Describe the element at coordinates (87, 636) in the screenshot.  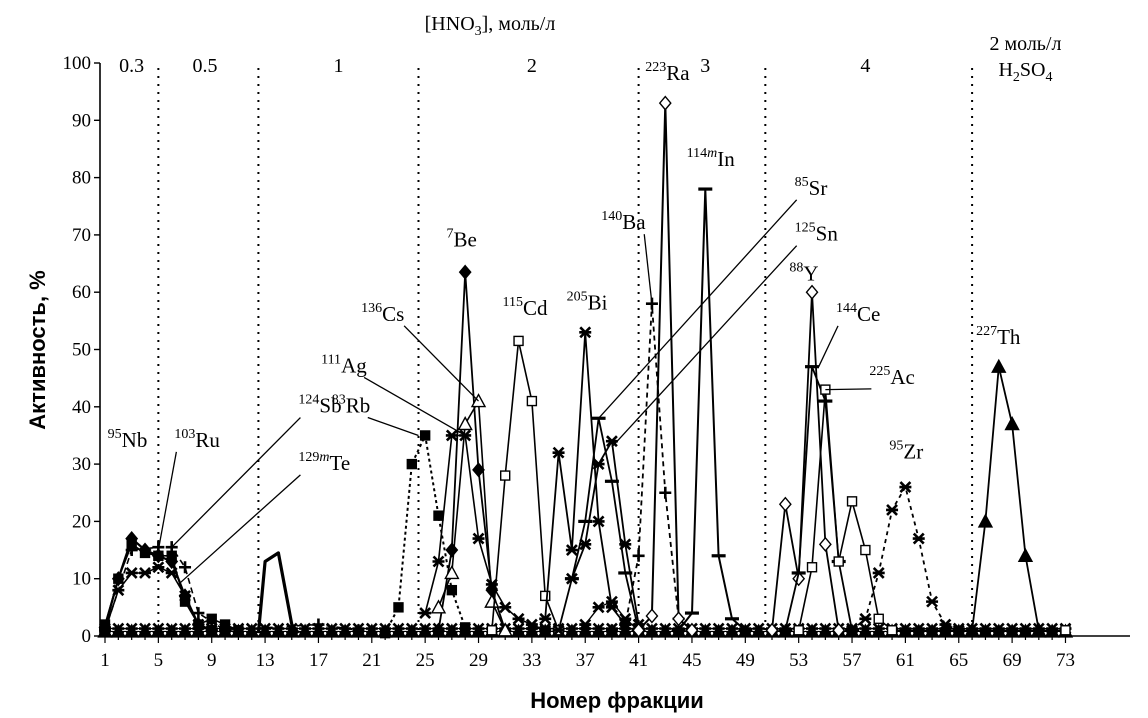
I see `y-tick-label-0: 0` at that location.